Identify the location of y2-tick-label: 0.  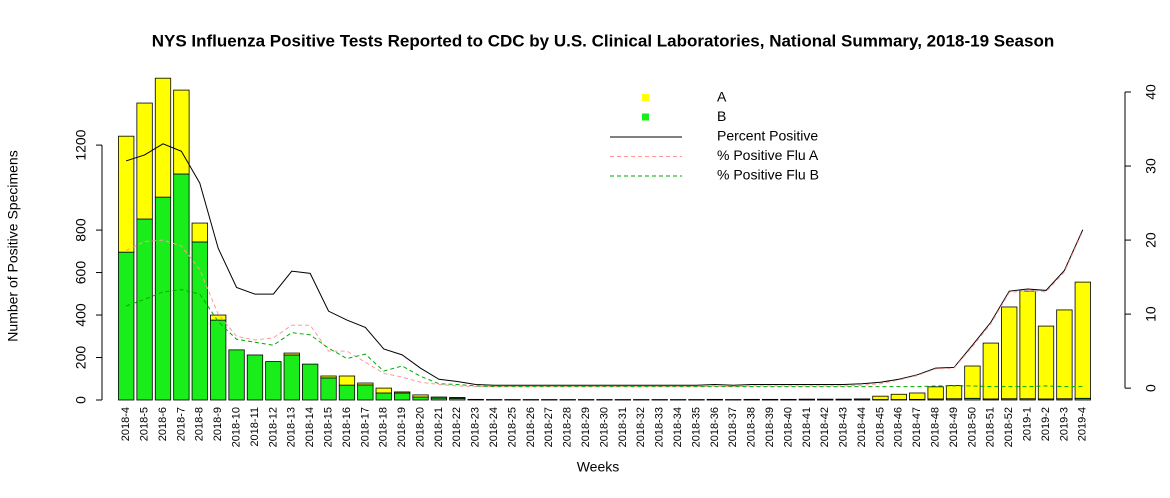
(1151, 388).